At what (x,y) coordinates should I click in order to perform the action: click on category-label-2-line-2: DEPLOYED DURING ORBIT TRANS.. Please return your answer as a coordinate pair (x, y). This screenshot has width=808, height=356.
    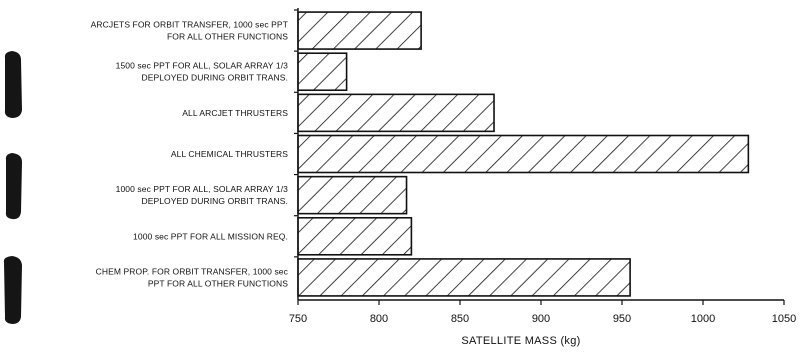
    Looking at the image, I should click on (214, 78).